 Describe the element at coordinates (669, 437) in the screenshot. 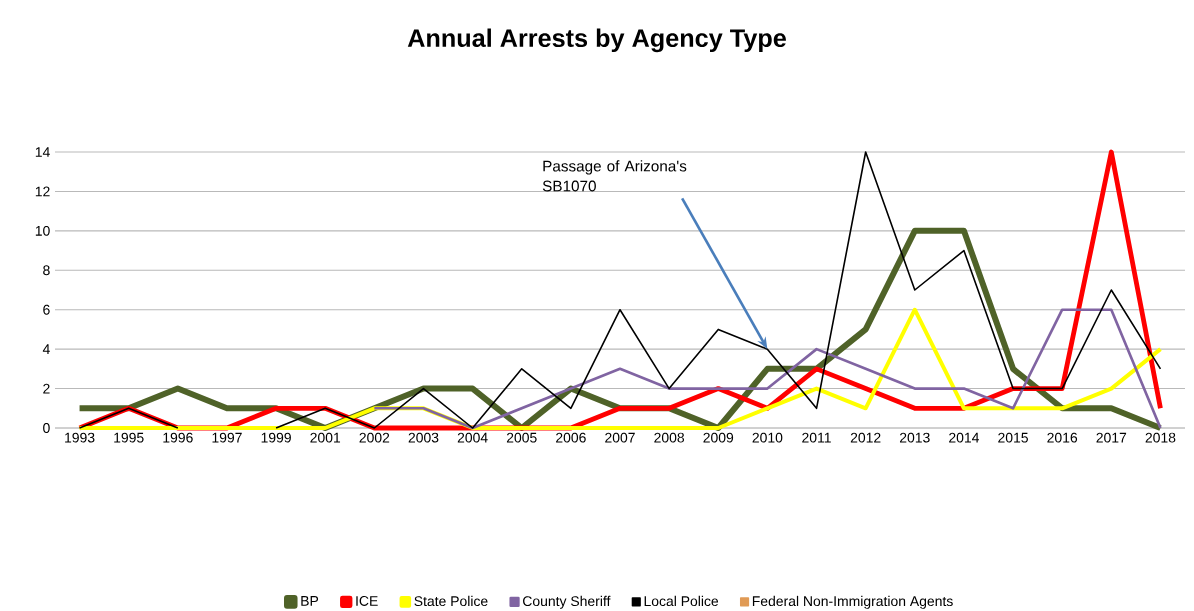

I see `x-tick-label: 2008` at that location.